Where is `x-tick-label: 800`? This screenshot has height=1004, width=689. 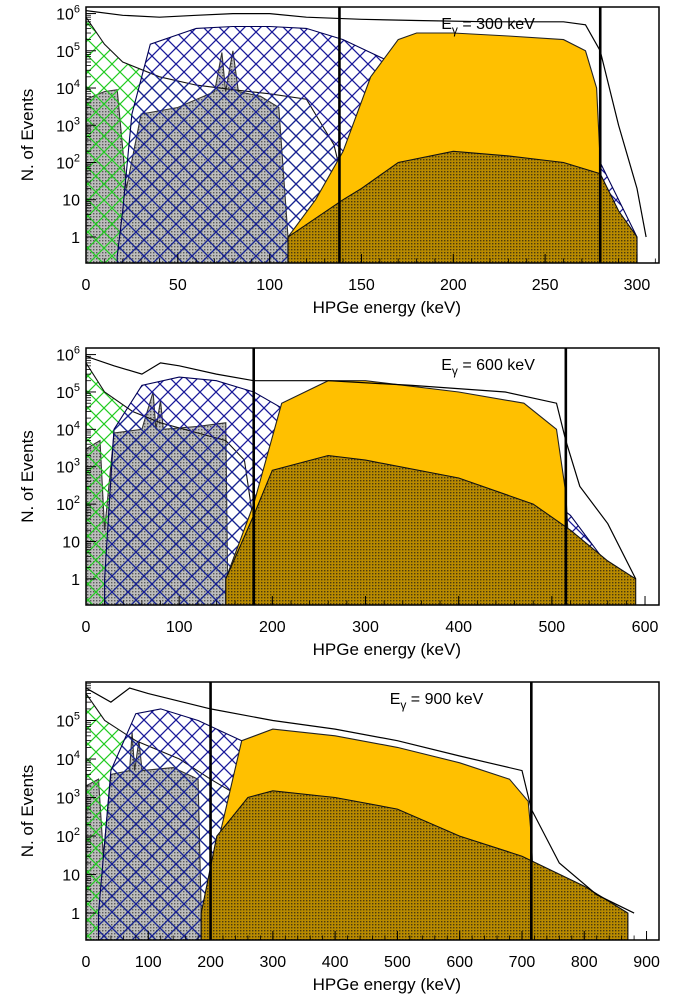
x-tick-label: 800 is located at coordinates (584, 962).